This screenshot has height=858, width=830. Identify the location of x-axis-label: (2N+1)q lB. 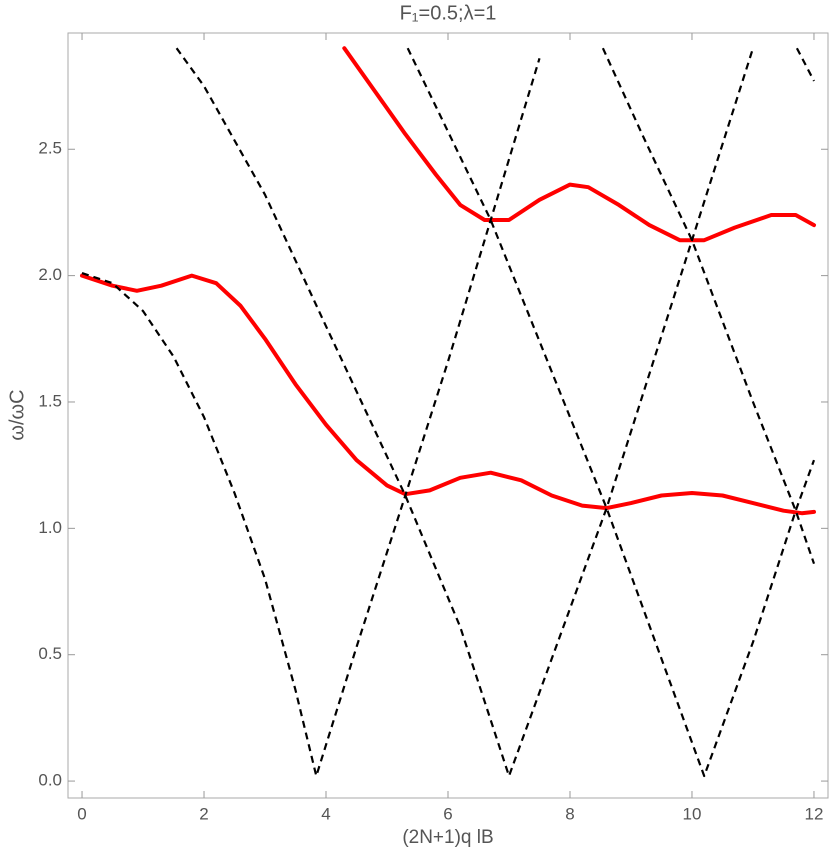
(447, 837).